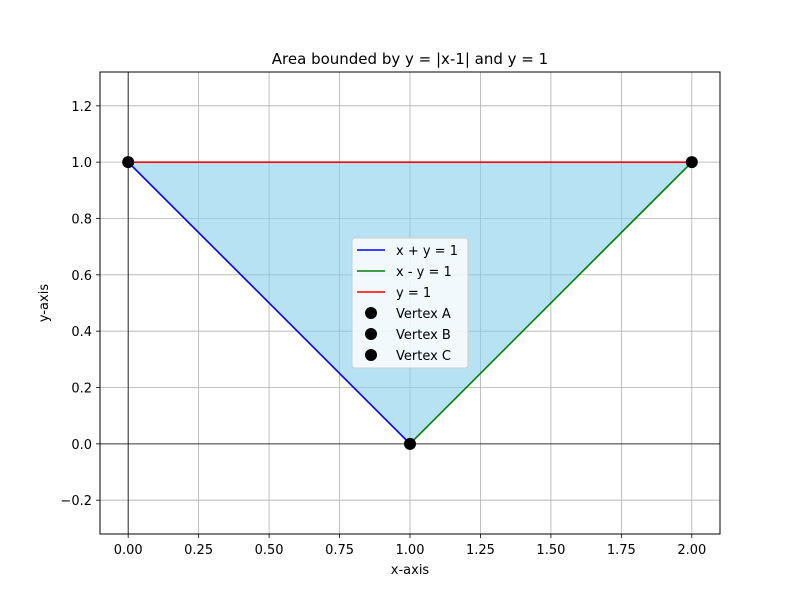 The image size is (800, 600). Describe the element at coordinates (423, 314) in the screenshot. I see `legend-label-3: Vertex A` at that location.